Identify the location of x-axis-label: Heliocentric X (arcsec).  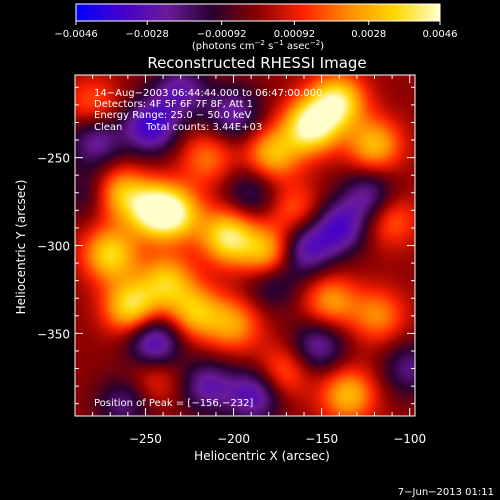
(262, 456).